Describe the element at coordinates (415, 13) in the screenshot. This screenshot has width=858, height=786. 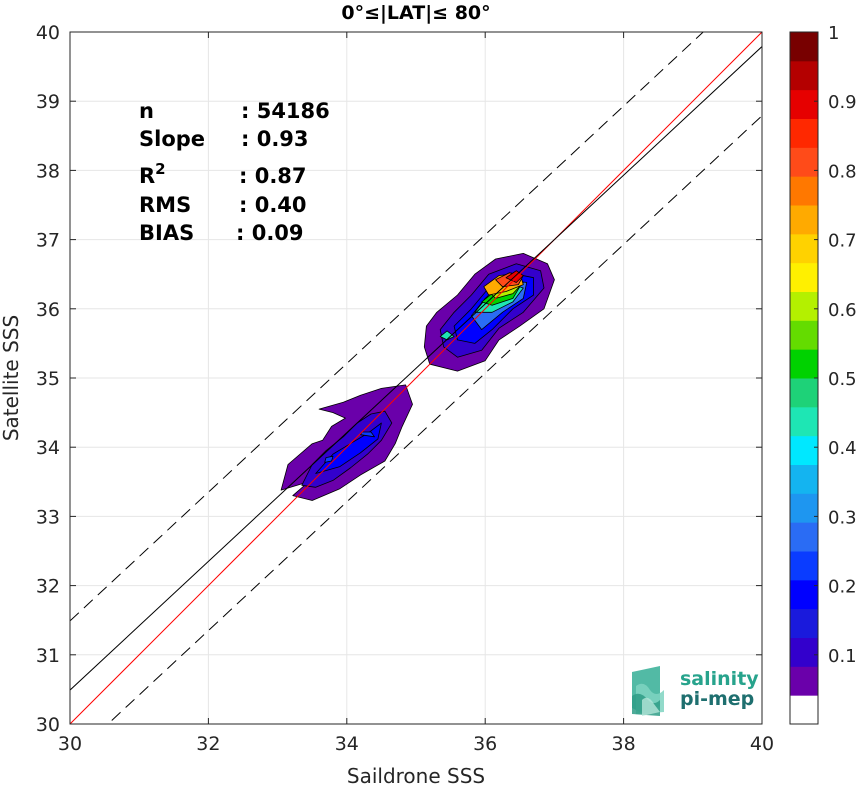
I see `chart-title: 0°≤|LAT|≤ 80°` at that location.